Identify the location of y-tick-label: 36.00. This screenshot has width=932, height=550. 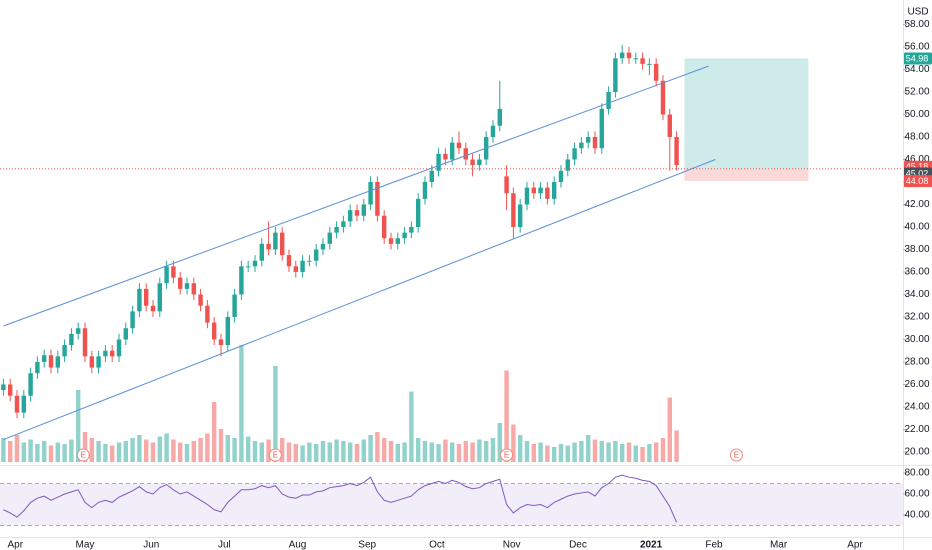
(916, 272).